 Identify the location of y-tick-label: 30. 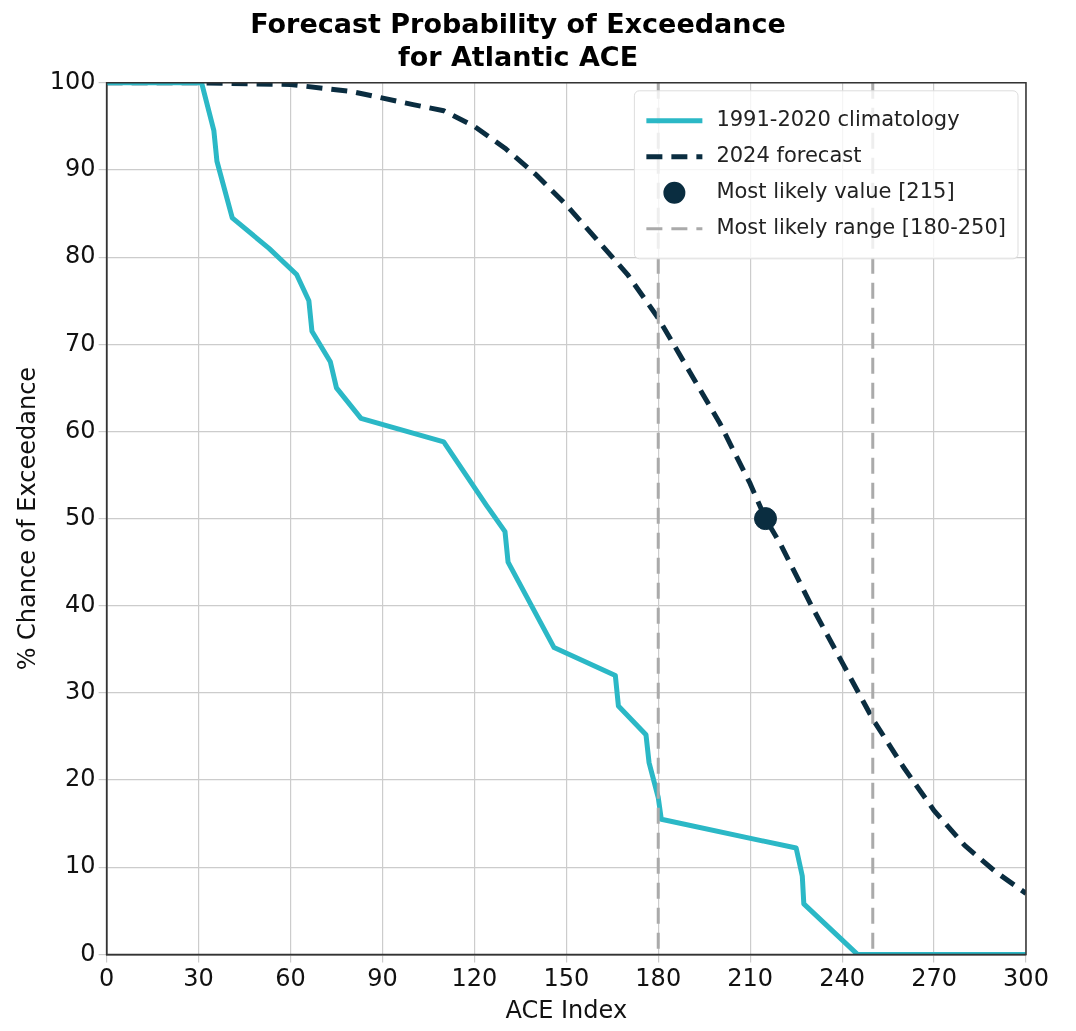
(80, 691).